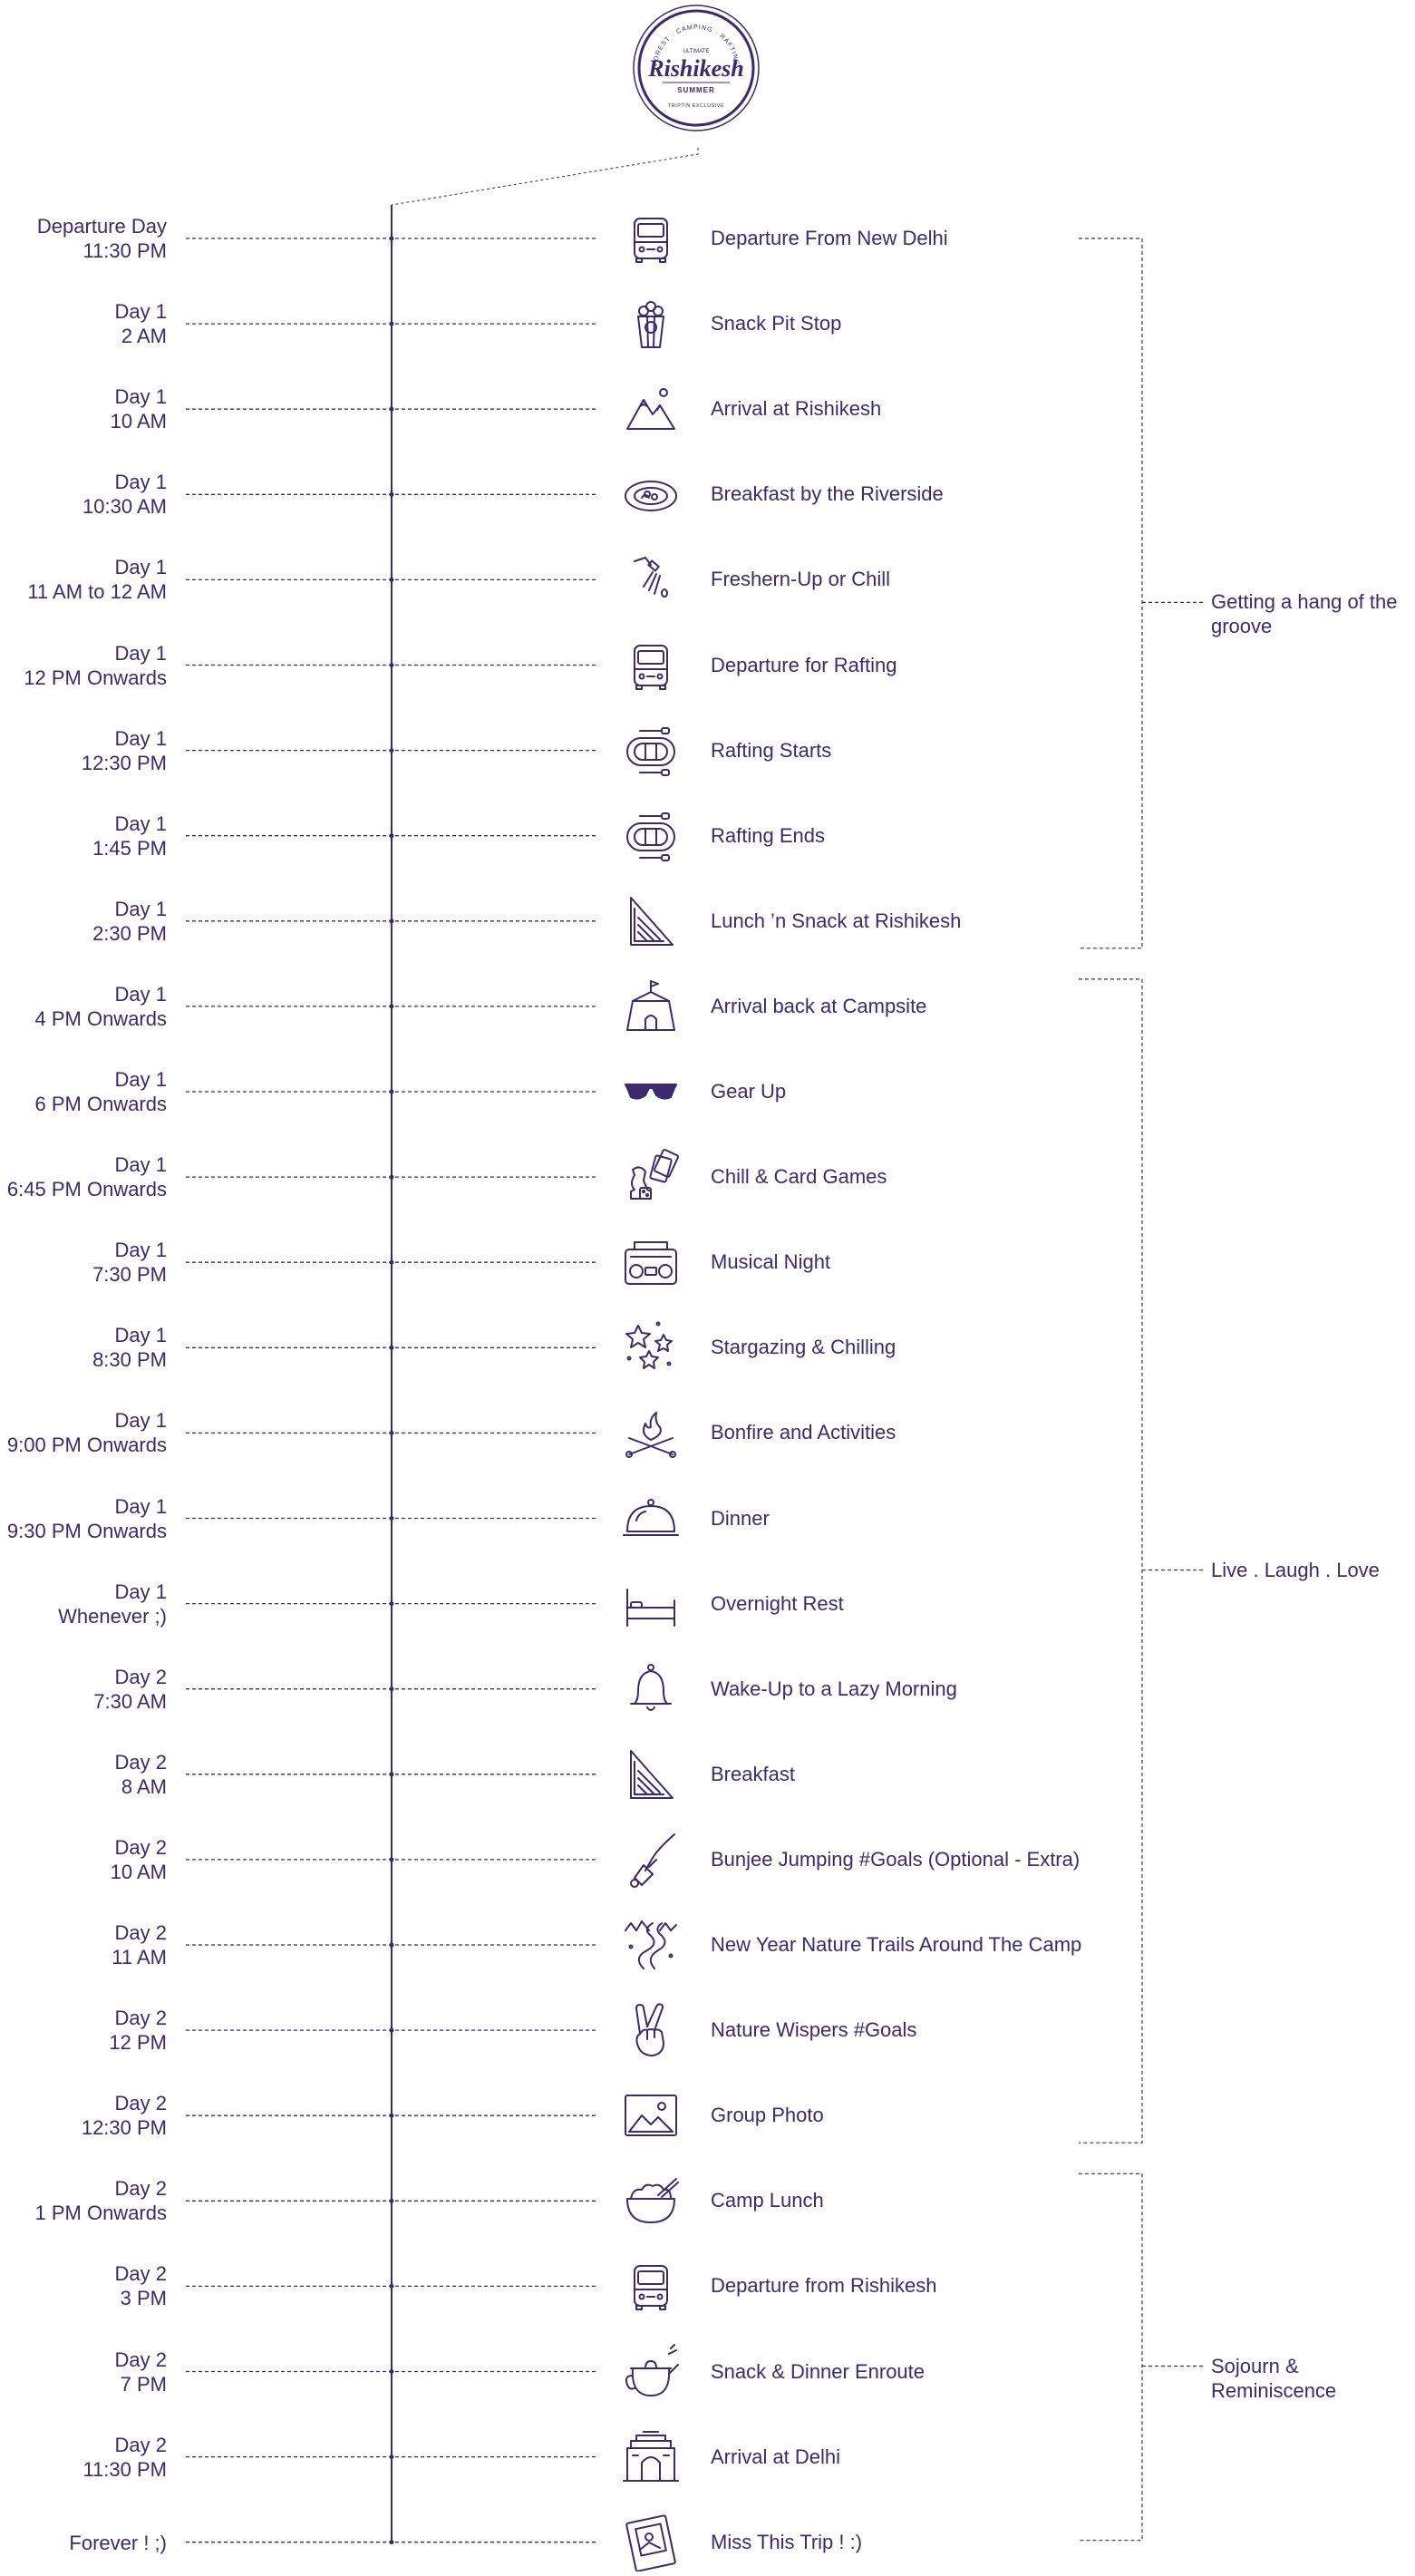 The image size is (1415, 2576). Describe the element at coordinates (696, 90) in the screenshot. I see `logo-season: SUMMER` at that location.